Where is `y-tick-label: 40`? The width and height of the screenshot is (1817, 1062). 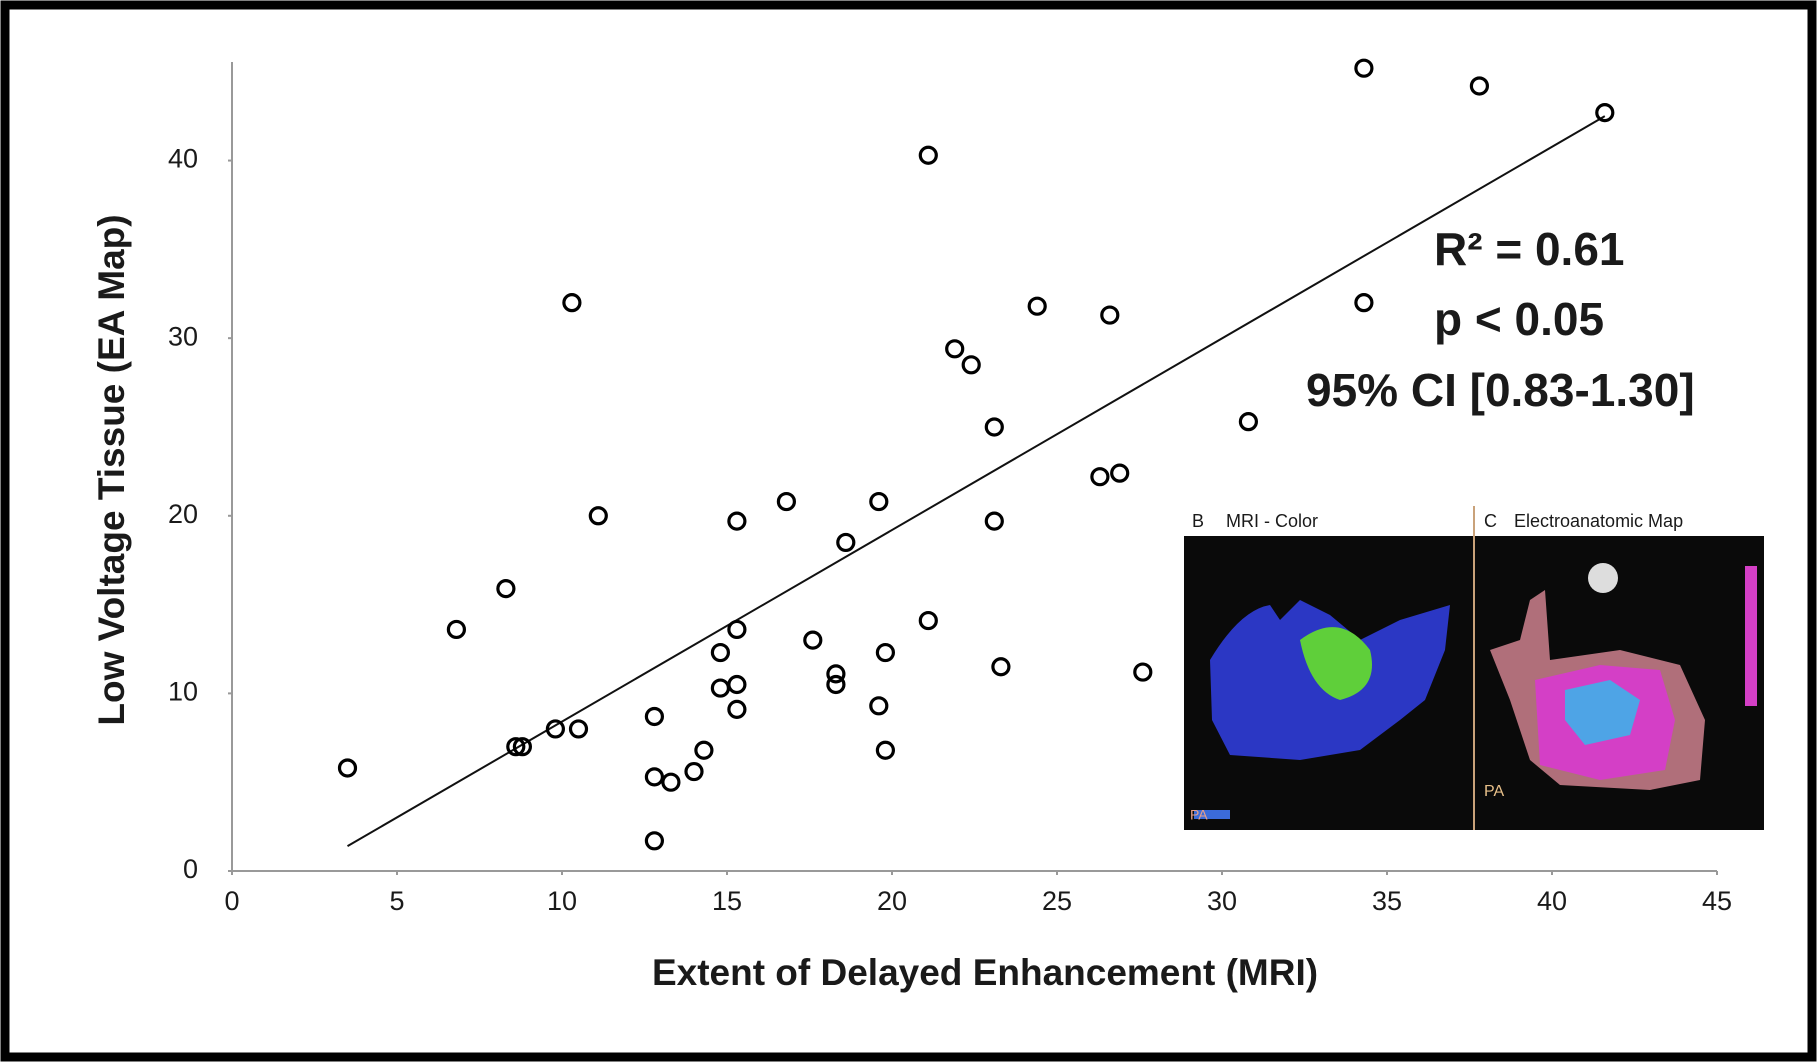
y-tick-label: 40 is located at coordinates (183, 159).